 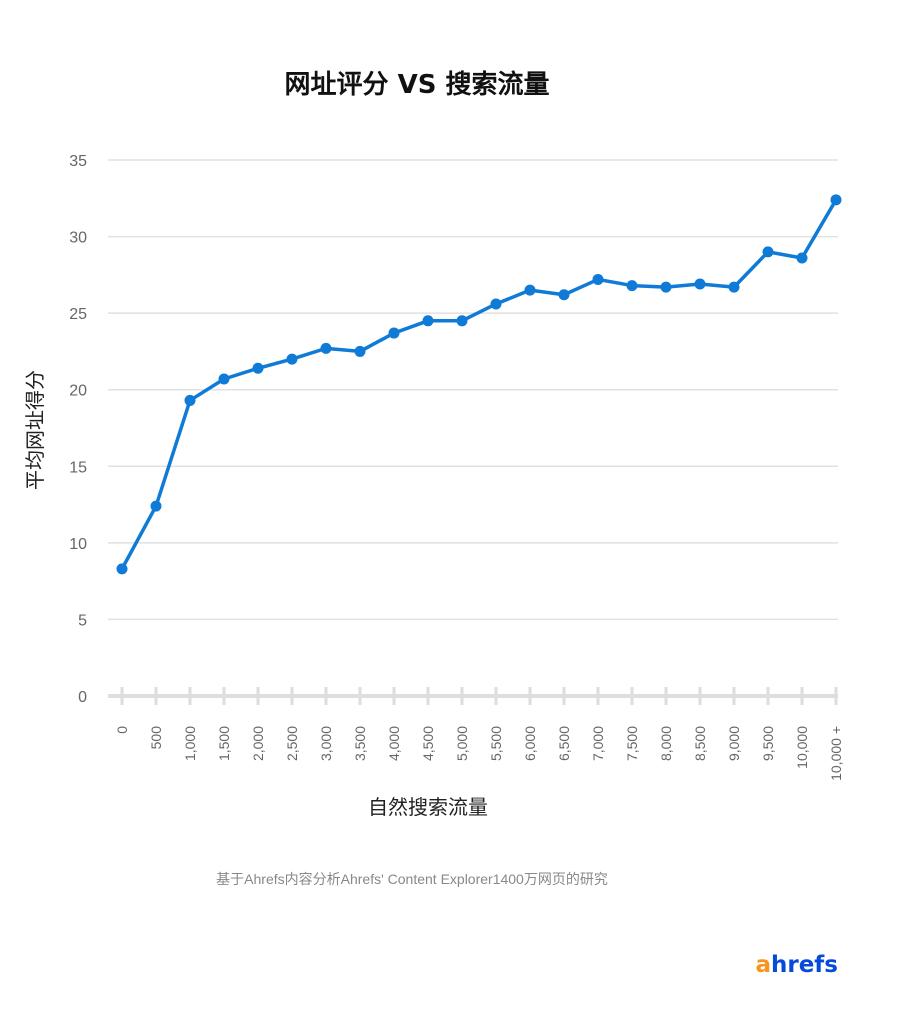 I want to click on x-tick-label: 6,500, so click(x=564, y=743).